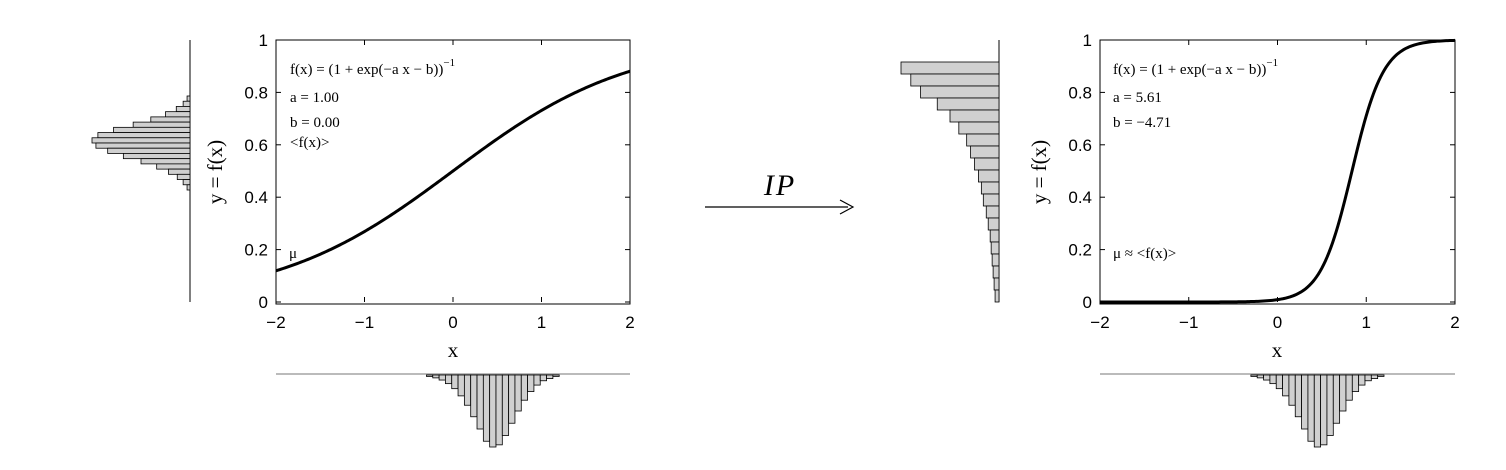  I want to click on left-formula-exponent: −1, so click(449, 63).